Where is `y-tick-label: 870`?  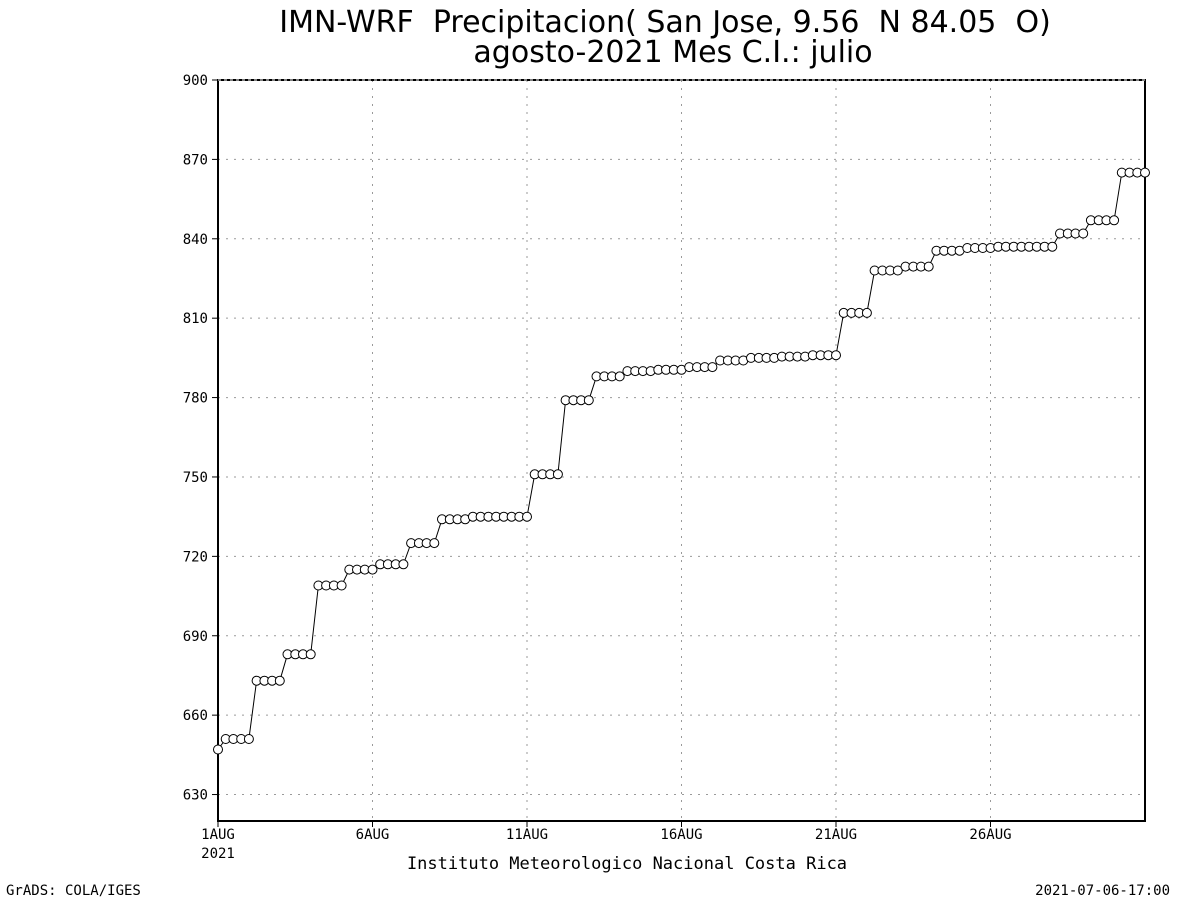
y-tick-label: 870 is located at coordinates (195, 160).